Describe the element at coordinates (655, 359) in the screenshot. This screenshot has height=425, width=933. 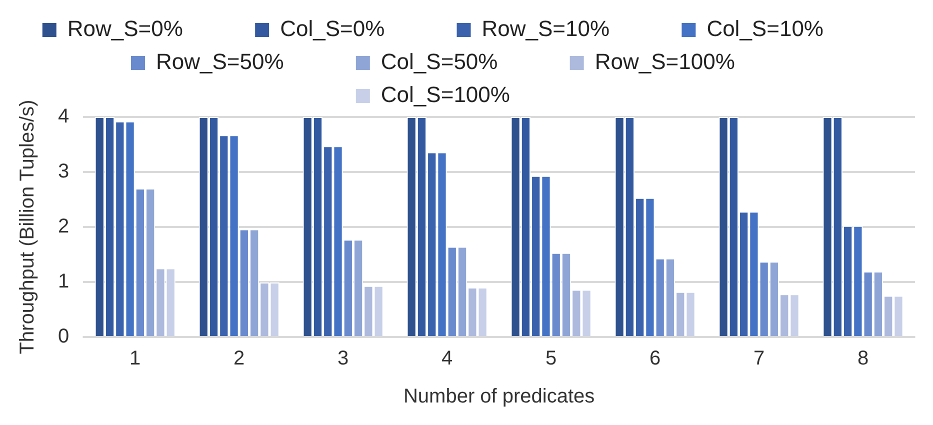
I see `x-tick-label: 6` at that location.